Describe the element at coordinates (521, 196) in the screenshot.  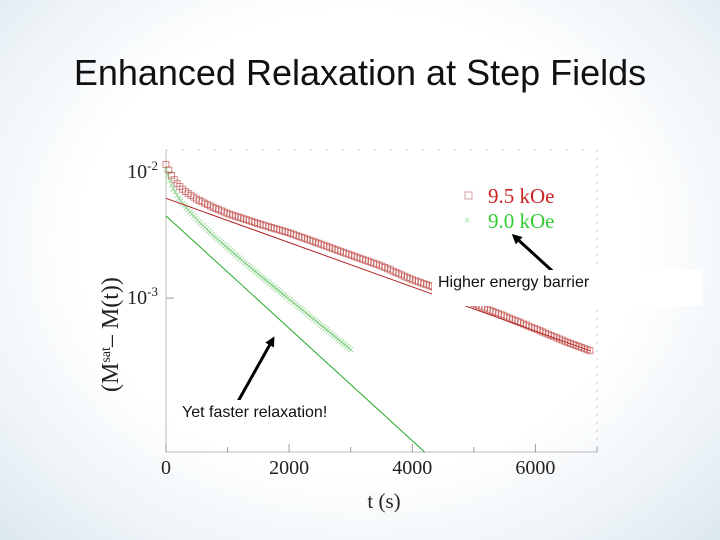
I see `legend-label-9.5: 9.5 kOe` at that location.